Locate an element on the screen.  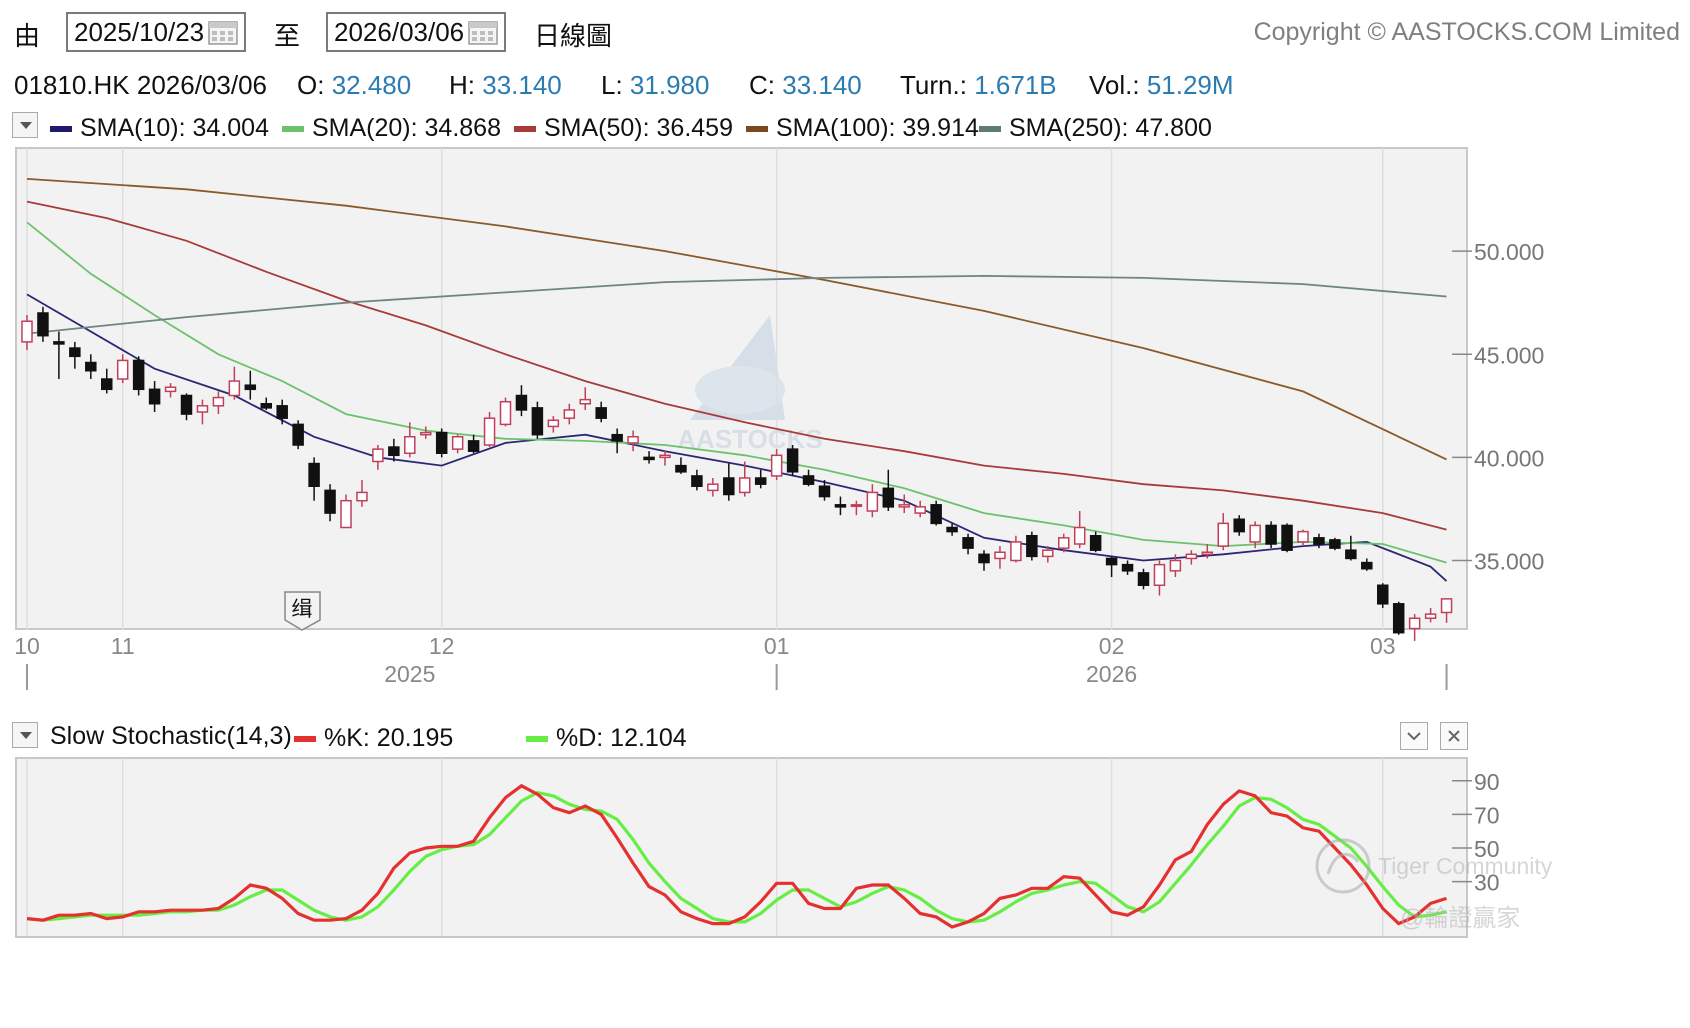
stoch-line-D is located at coordinates (736, 857).